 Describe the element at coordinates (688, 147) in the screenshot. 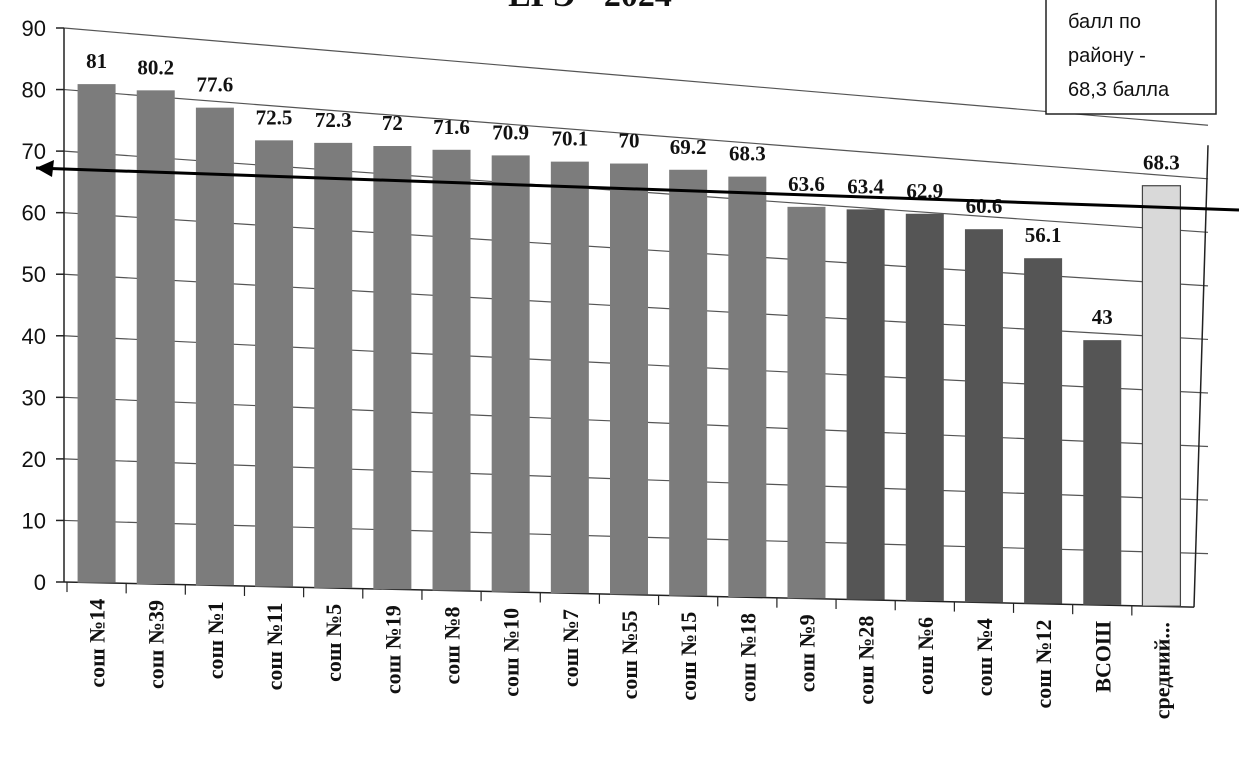

I see `data-label: 69.2` at that location.